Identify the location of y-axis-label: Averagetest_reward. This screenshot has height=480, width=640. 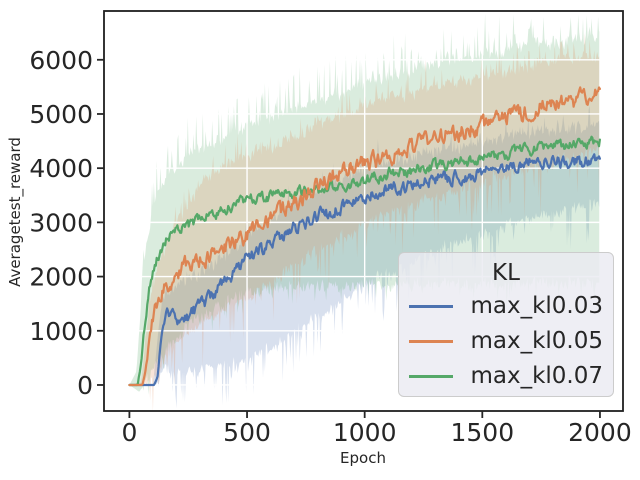
(15, 212).